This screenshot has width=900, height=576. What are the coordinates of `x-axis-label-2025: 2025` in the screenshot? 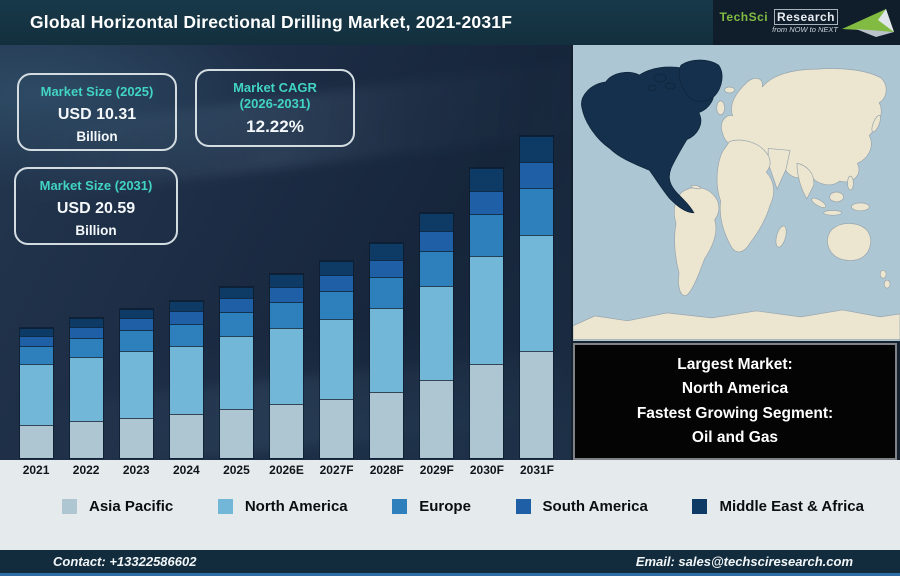 It's located at (236, 470).